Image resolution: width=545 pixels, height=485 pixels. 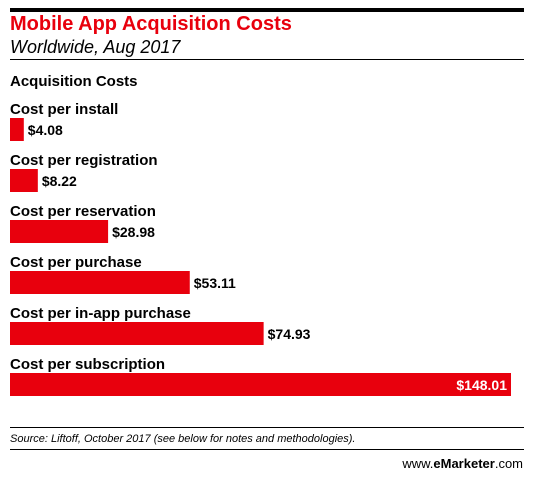 I want to click on bar-cost-per-registration, so click(x=24, y=180).